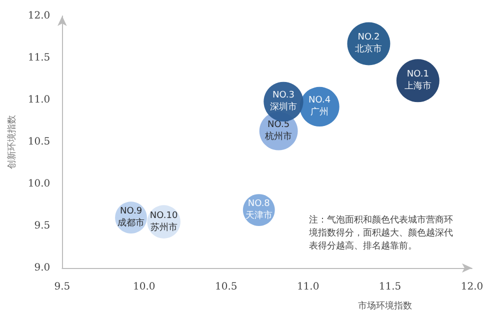 This screenshot has height=333, width=499. Describe the element at coordinates (39, 100) in the screenshot. I see `y-tick-label: 11.0` at that location.